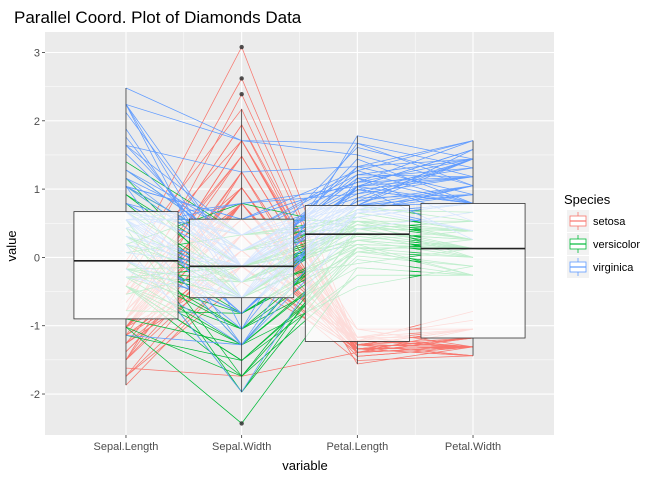 This screenshot has height=480, width=672. I want to click on boxplot-petal-length, so click(357, 249).